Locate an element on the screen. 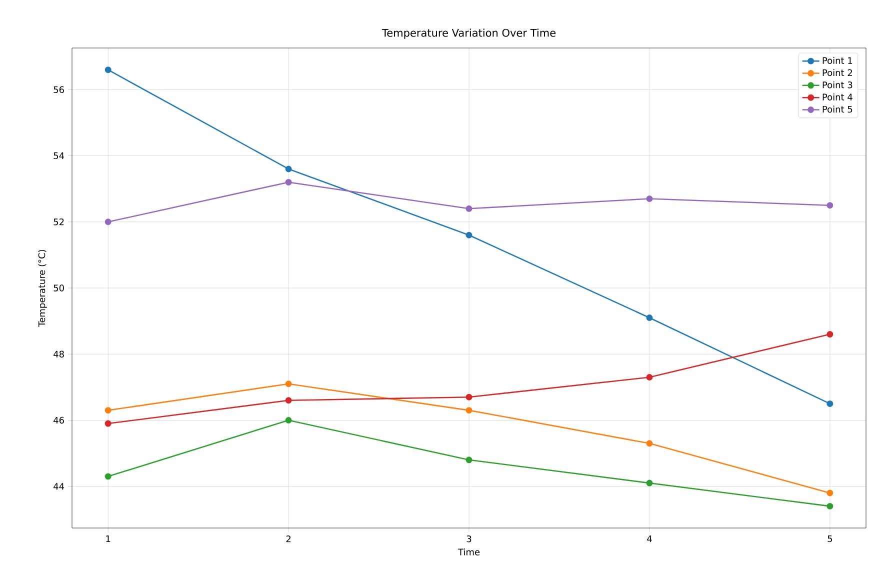 The height and width of the screenshot is (581, 891). y-tick-label: 50 is located at coordinates (59, 288).